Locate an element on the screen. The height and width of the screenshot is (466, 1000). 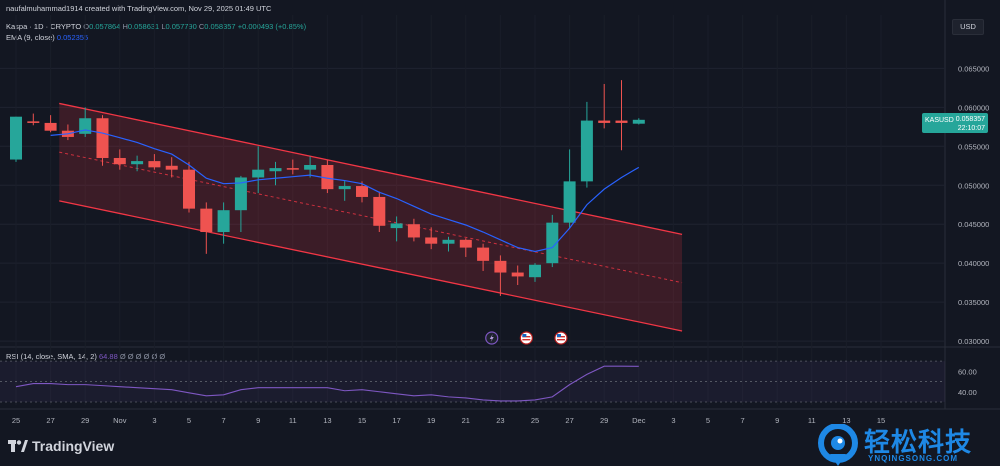
price-tick-label: 0.065000 is located at coordinates (973, 68).